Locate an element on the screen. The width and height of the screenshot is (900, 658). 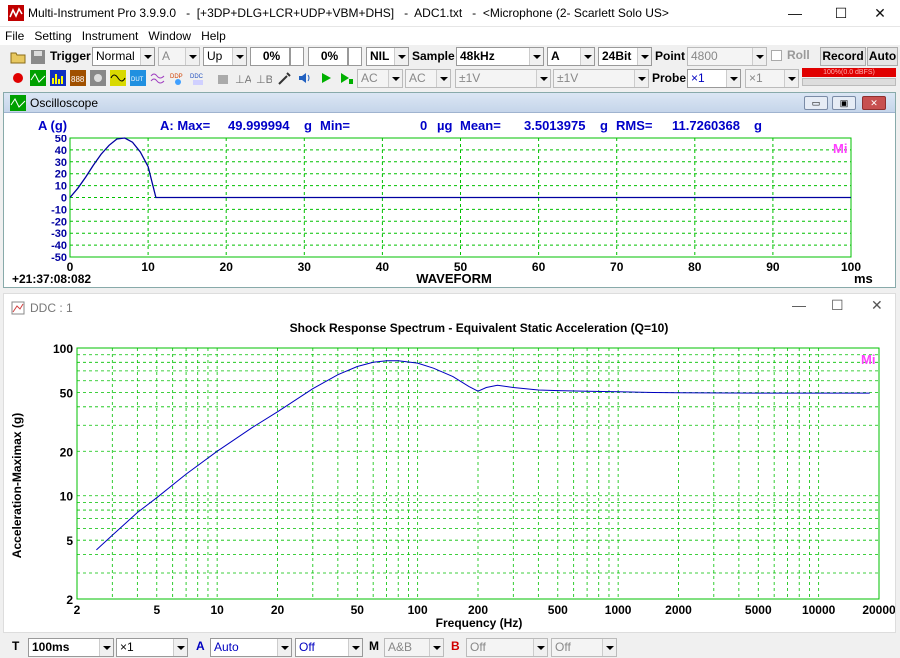
save-icon is located at coordinates (38, 57).